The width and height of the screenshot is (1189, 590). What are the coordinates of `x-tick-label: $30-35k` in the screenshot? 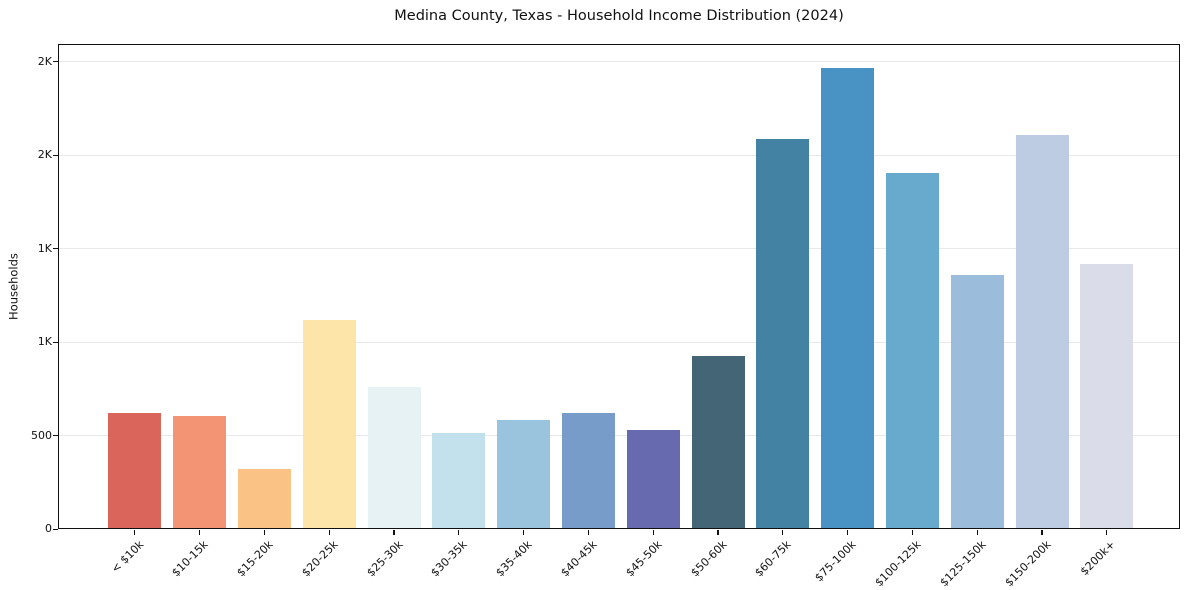 It's located at (449, 559).